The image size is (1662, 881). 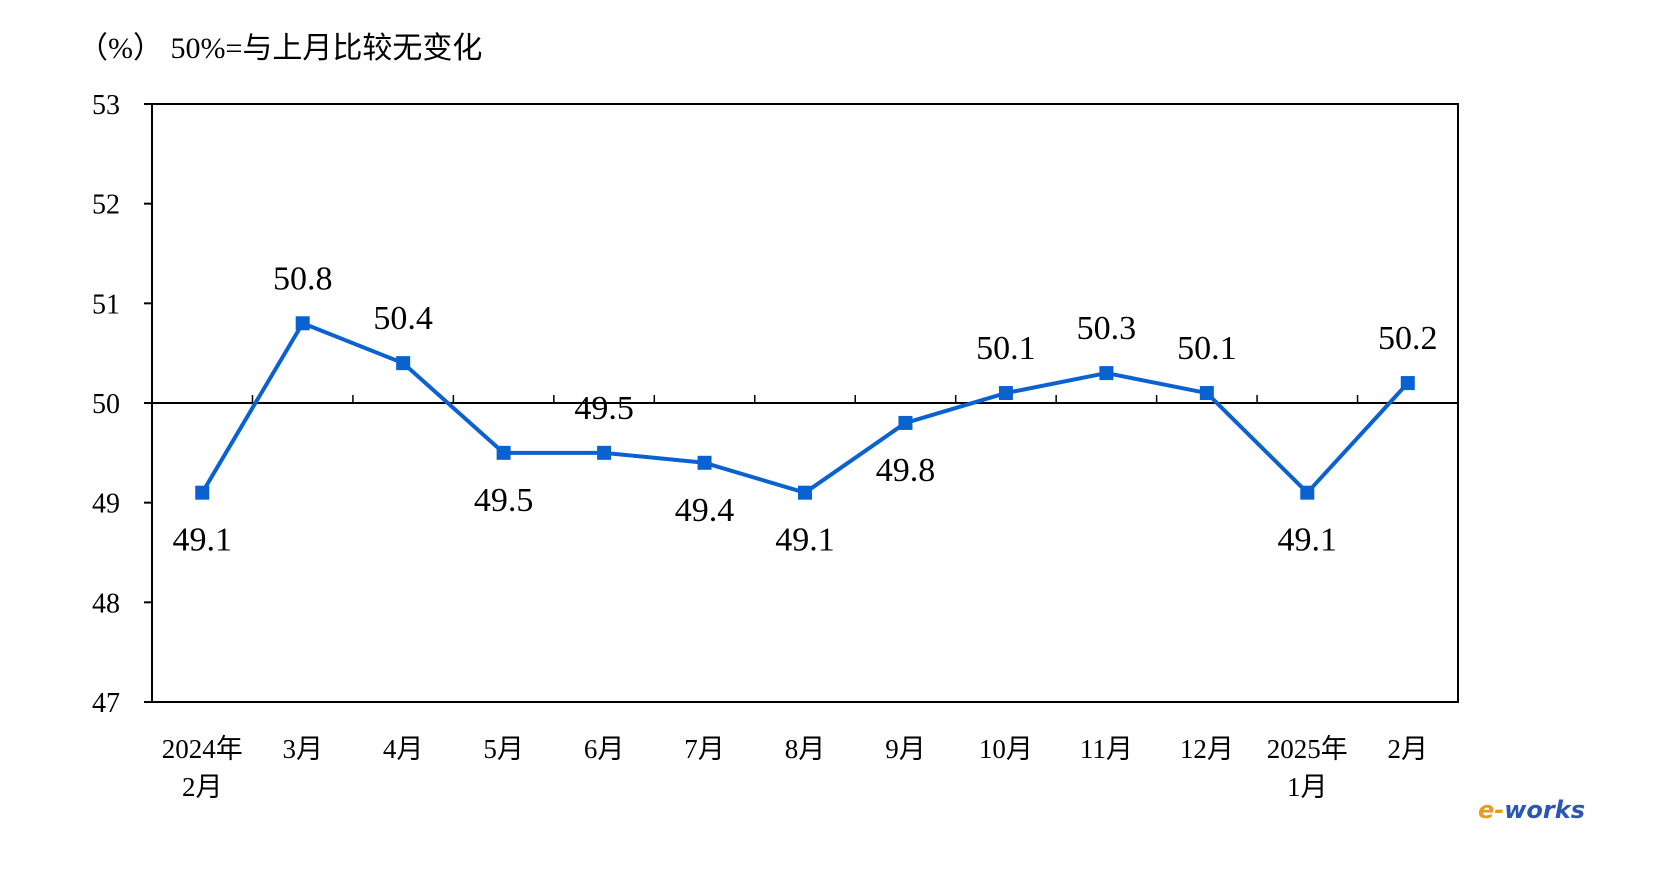 What do you see at coordinates (106, 703) in the screenshot?
I see `y-tick-label: 47` at bounding box center [106, 703].